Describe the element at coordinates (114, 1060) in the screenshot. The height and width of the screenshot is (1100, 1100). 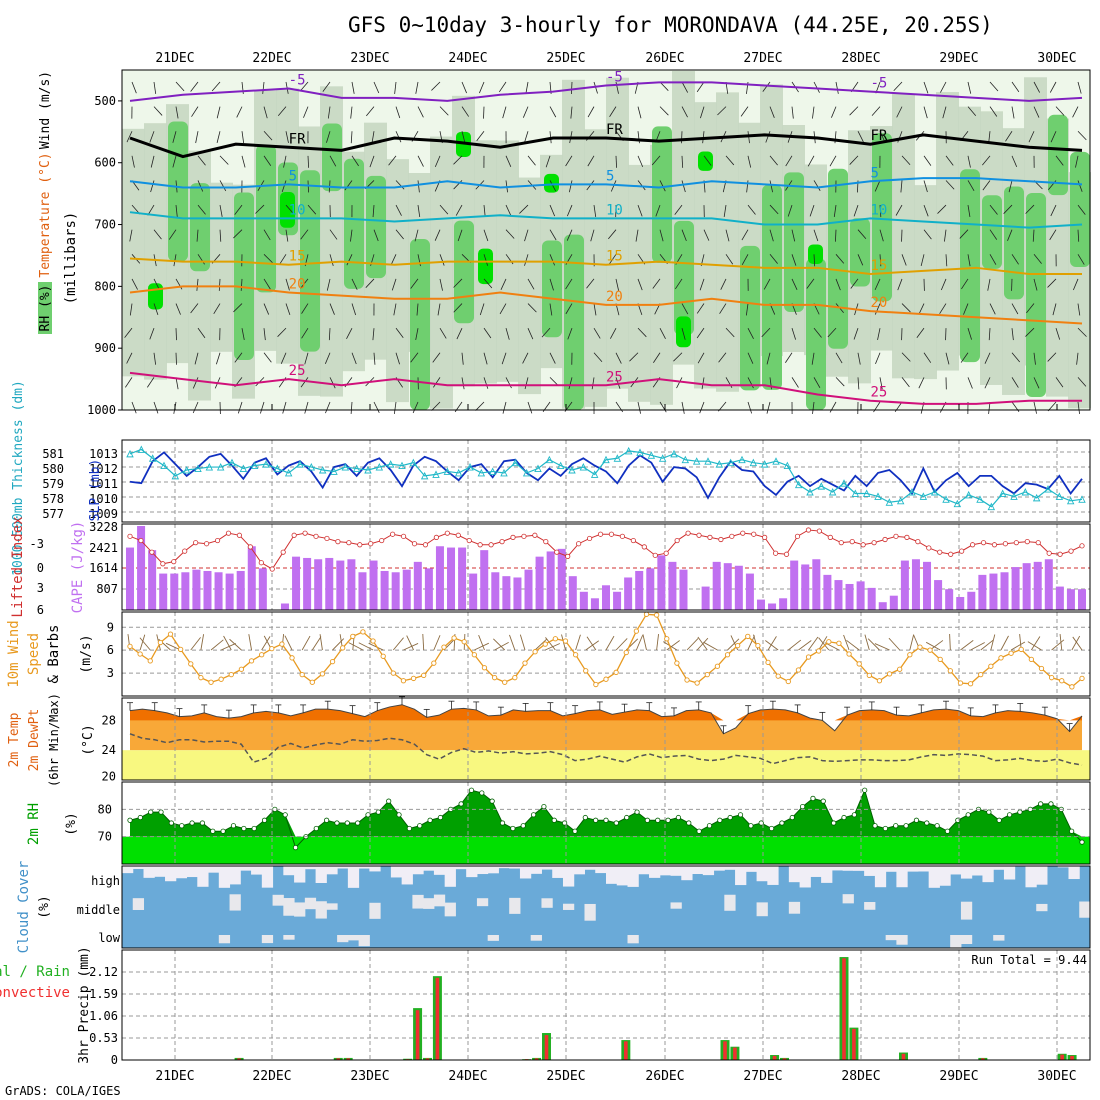
I see `precip-tick-label: 0` at that location.